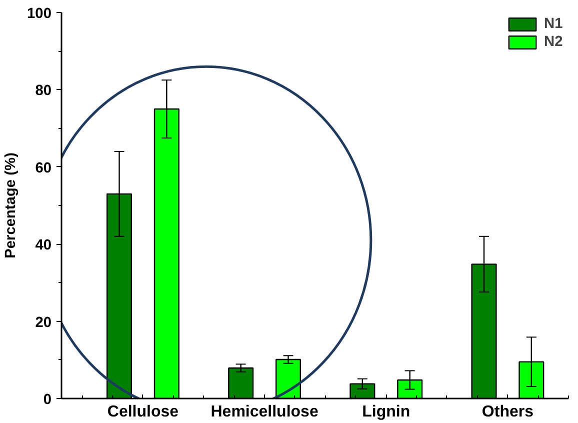 The width and height of the screenshot is (578, 423). I want to click on legend-label: N1, so click(554, 24).